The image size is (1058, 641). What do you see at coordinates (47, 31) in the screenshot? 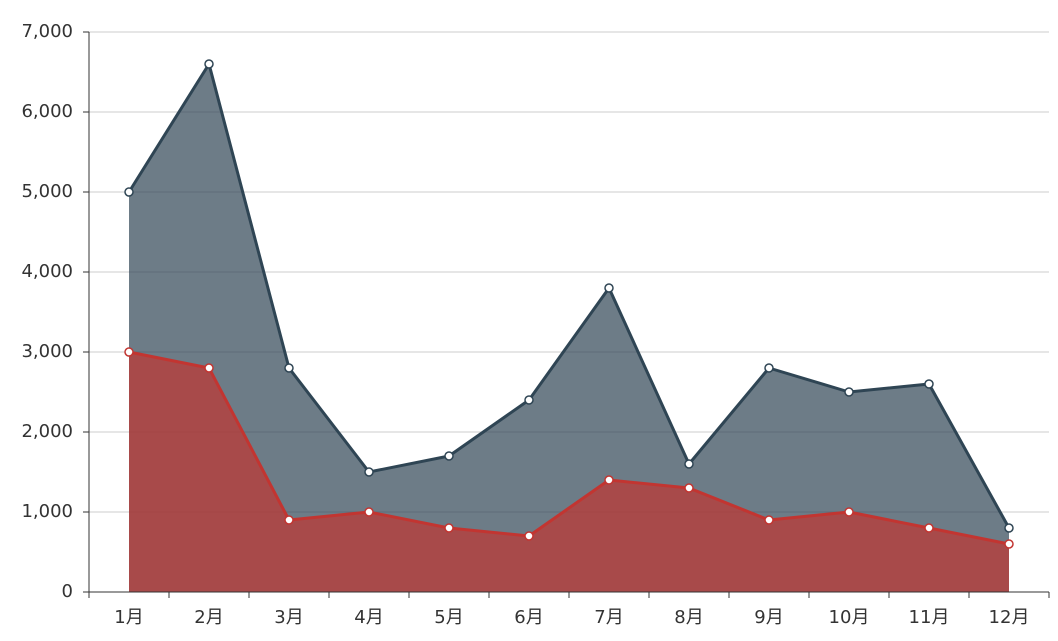
I see `y-tick-label: 7,000` at bounding box center [47, 31].